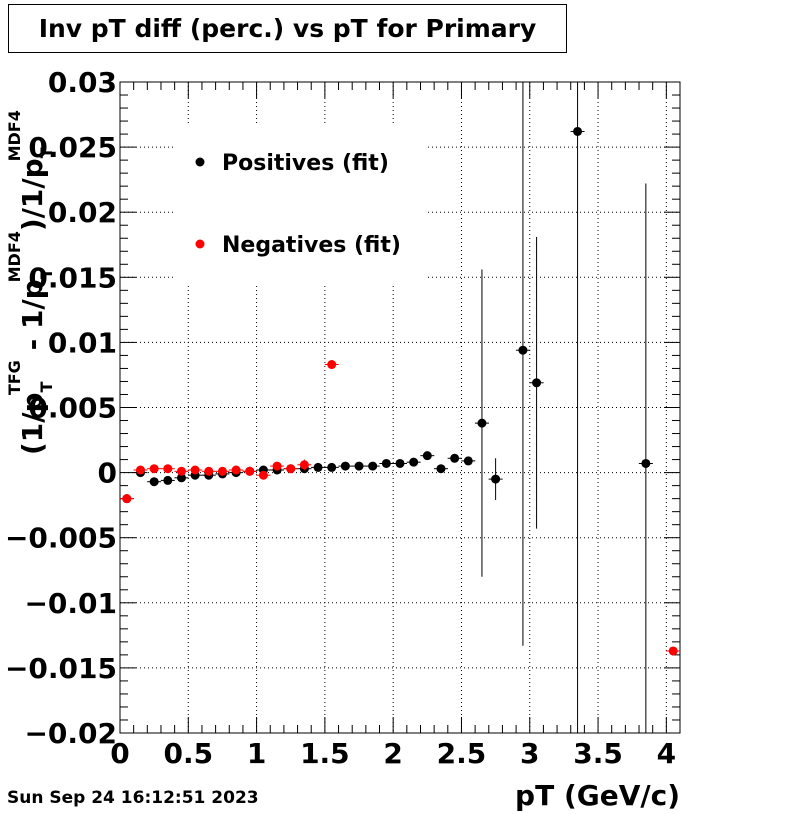  Describe the element at coordinates (529, 753) in the screenshot. I see `x-tick-label: 3` at that location.